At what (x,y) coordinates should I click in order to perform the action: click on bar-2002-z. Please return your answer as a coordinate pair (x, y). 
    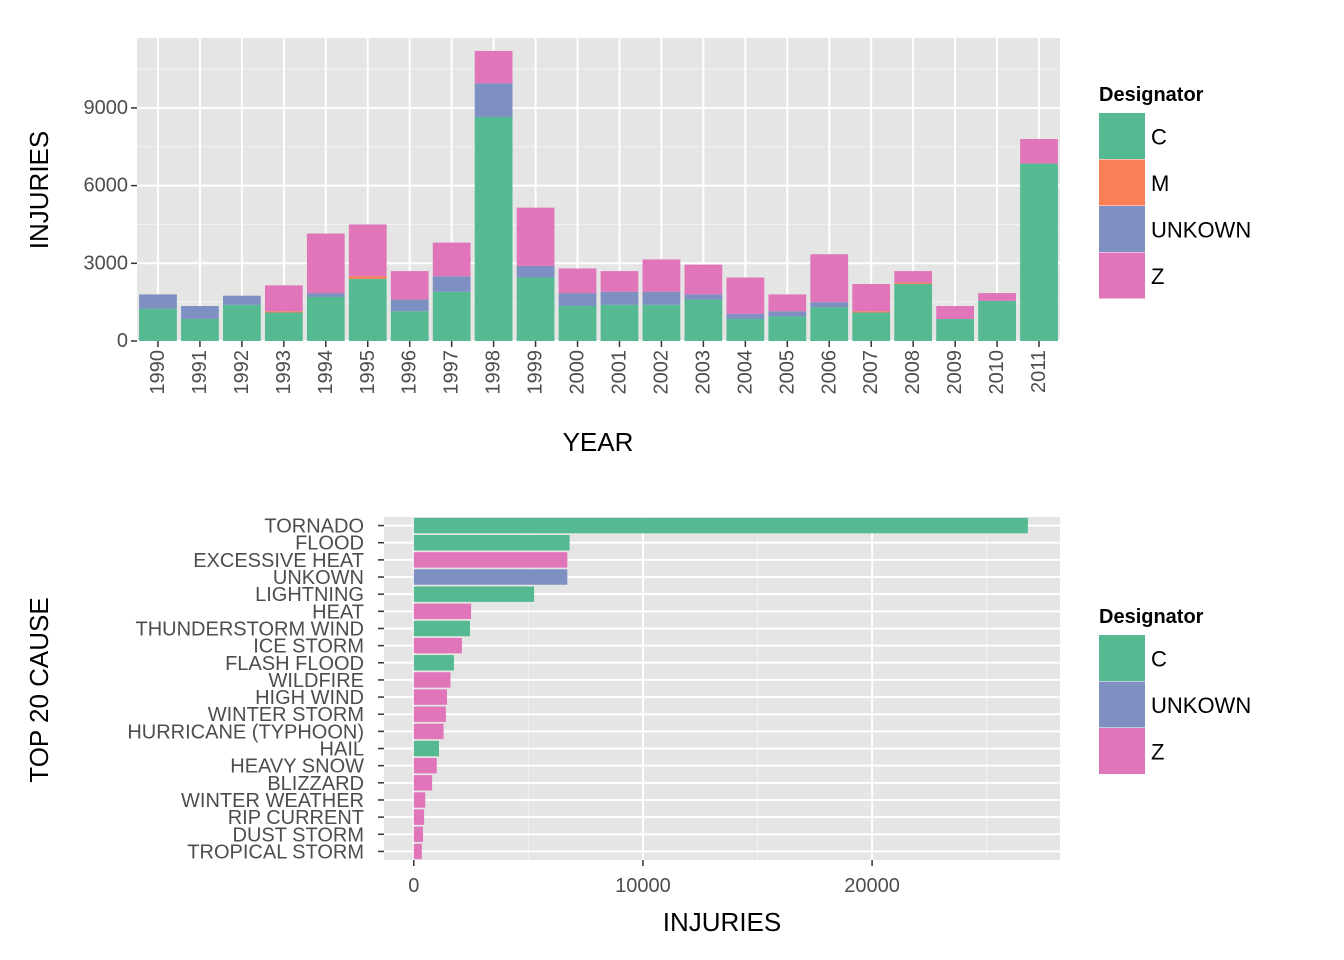
    Looking at the image, I should click on (661, 275).